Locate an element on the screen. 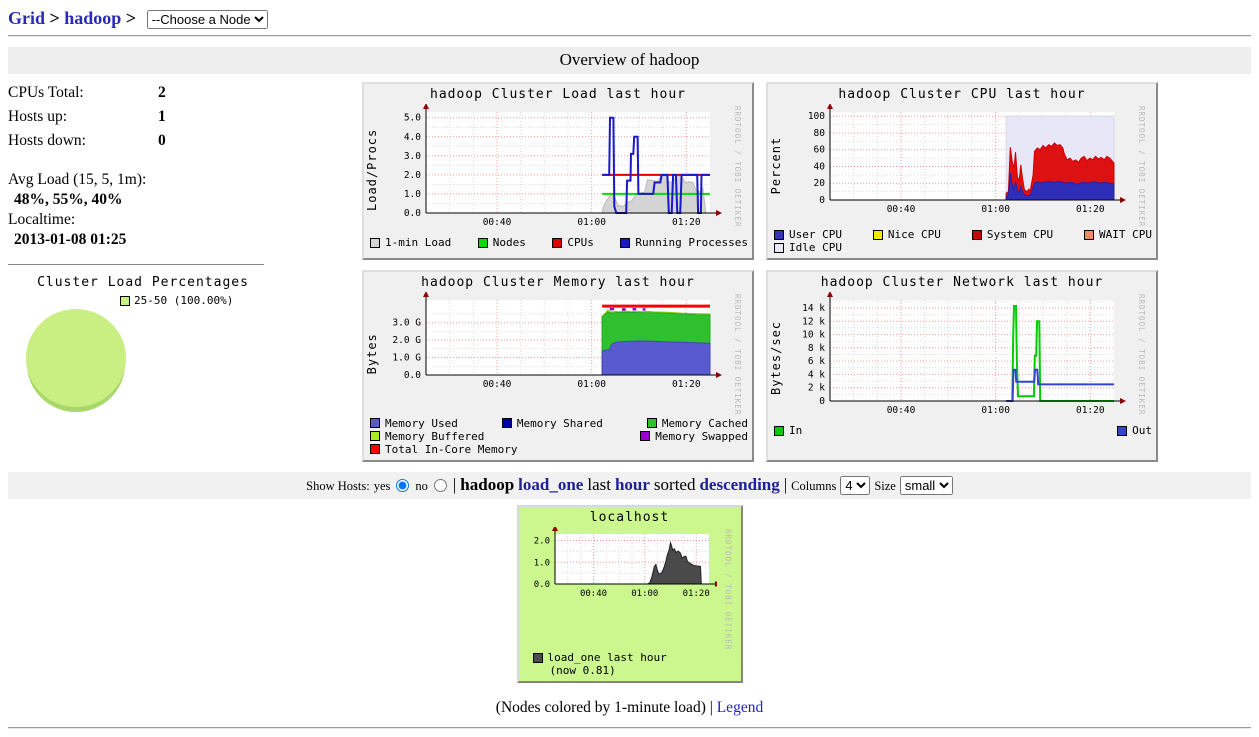  svg-text: 14 k is located at coordinates (813, 308).